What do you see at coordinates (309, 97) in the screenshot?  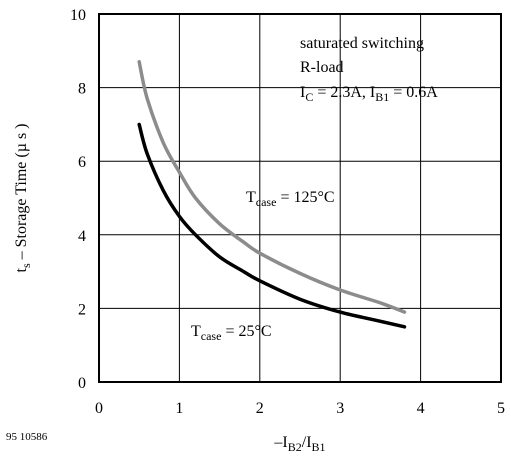 I see `annotation-ic-sub: C` at bounding box center [309, 97].